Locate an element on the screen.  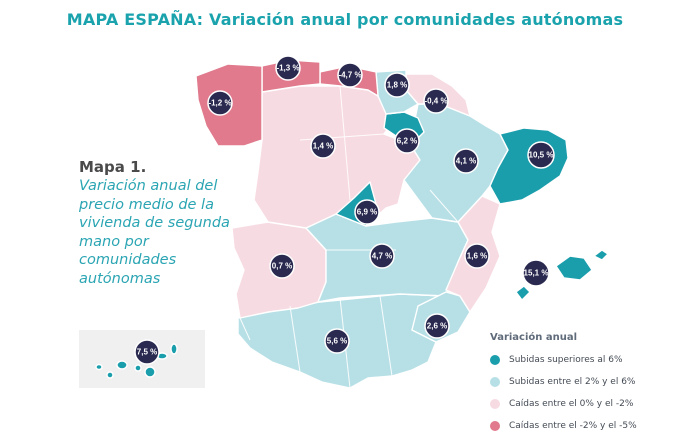
value-label: -1,3 % is located at coordinates (287, 68).